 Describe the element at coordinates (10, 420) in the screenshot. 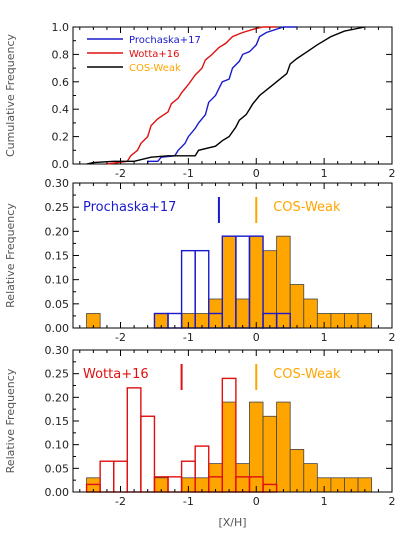

I see `panel3-ylabel: Relative Frequency` at that location.